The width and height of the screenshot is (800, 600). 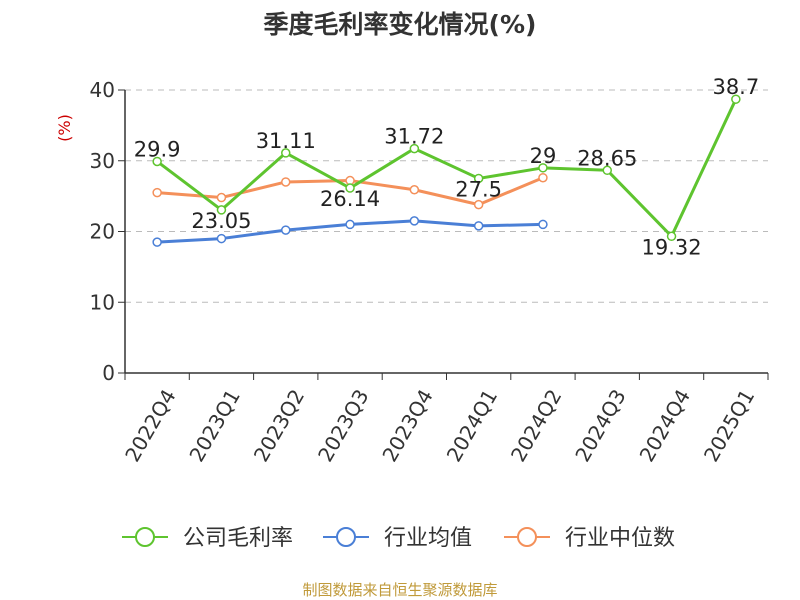 What do you see at coordinates (102, 90) in the screenshot?
I see `y-tick-label: 40` at bounding box center [102, 90].